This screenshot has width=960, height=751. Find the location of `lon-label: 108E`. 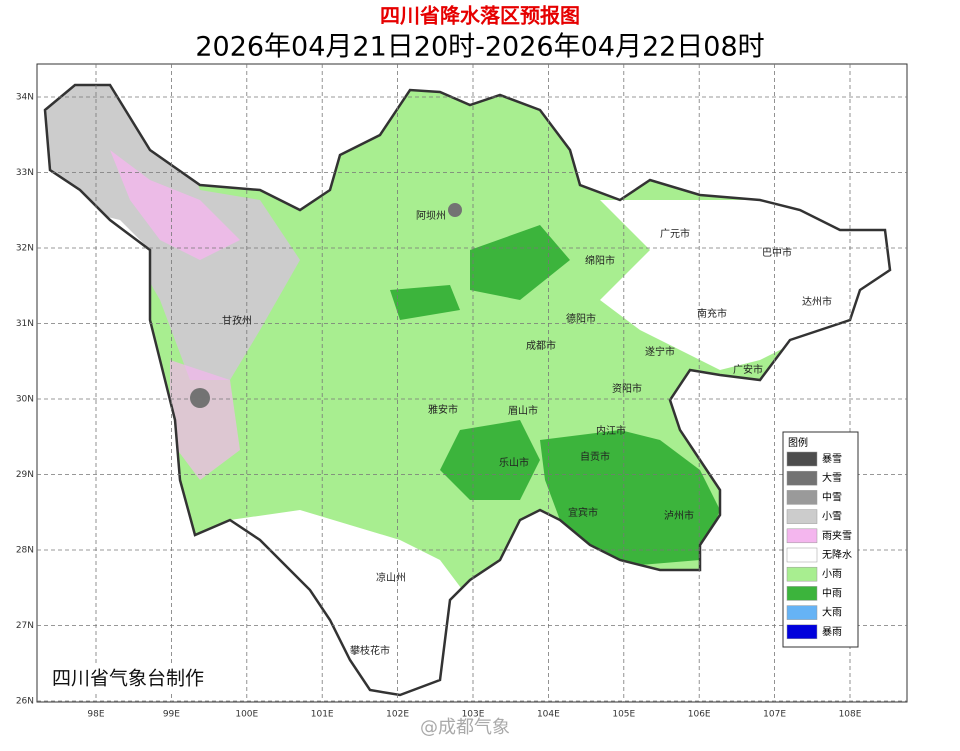

lon-label: 108E is located at coordinates (850, 715).